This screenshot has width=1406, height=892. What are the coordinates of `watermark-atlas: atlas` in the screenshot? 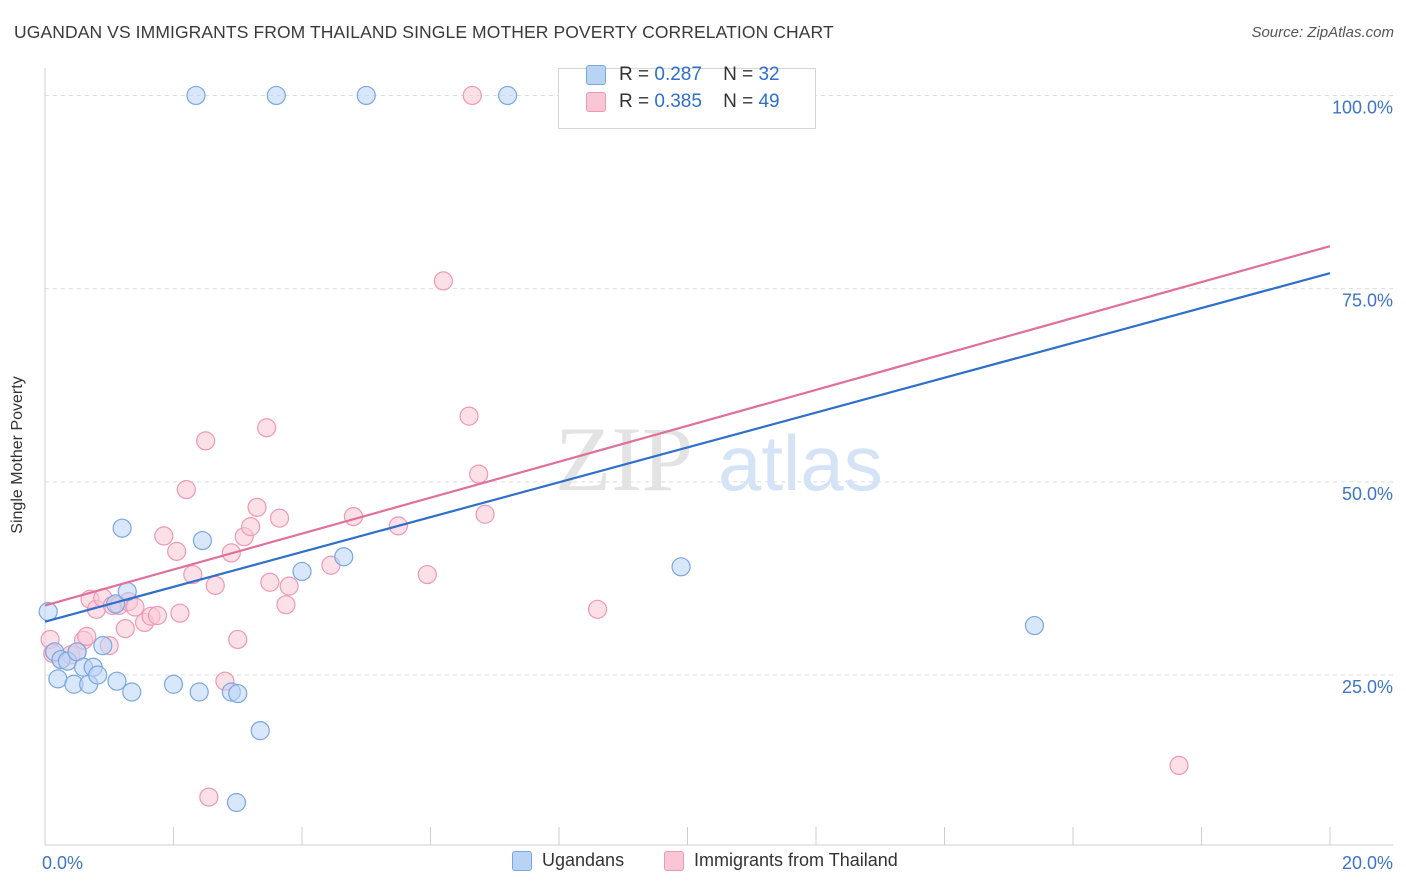 It's located at (800, 463).